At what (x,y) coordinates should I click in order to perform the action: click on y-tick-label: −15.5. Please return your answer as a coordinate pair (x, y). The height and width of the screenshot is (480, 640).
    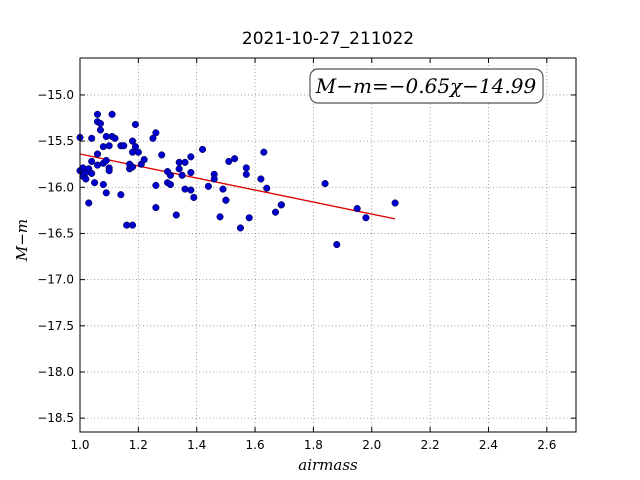
    Looking at the image, I should click on (55, 141).